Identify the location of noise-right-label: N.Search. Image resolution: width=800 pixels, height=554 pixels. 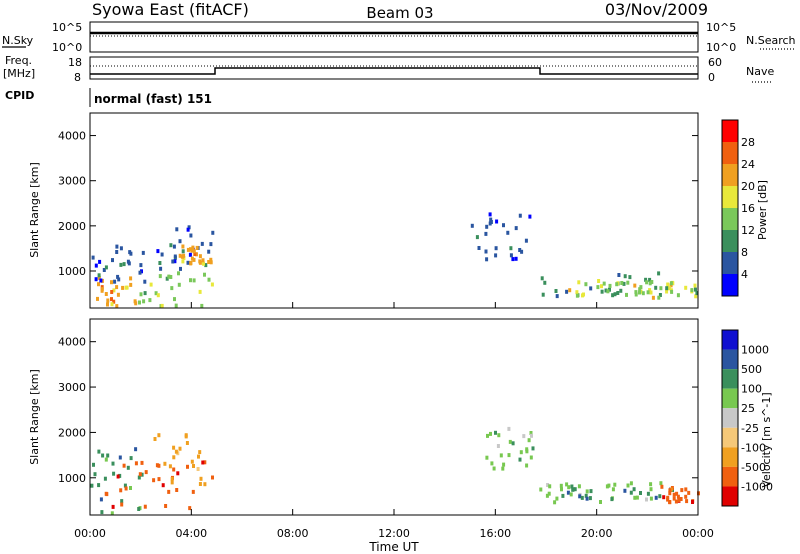
(771, 40).